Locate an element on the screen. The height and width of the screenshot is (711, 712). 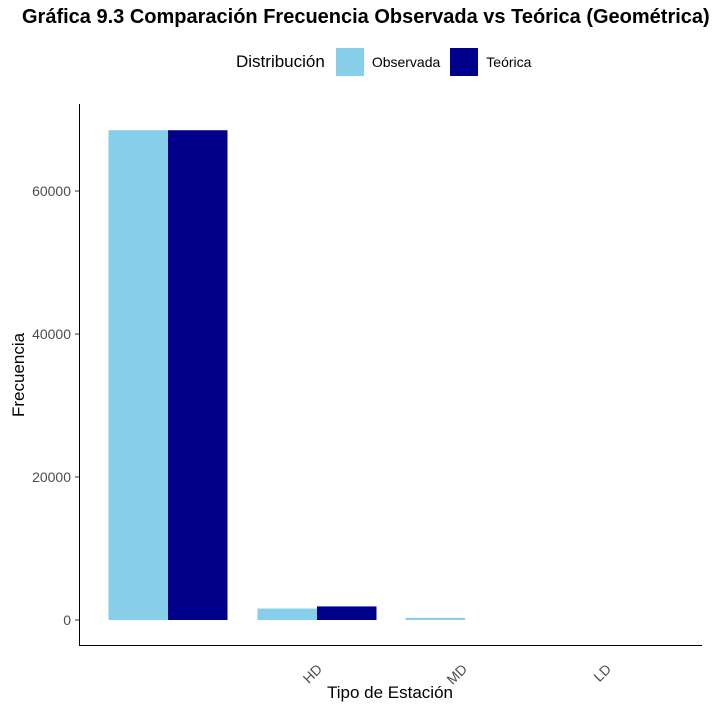
legend-item-teorica: Teórica is located at coordinates (490, 62).